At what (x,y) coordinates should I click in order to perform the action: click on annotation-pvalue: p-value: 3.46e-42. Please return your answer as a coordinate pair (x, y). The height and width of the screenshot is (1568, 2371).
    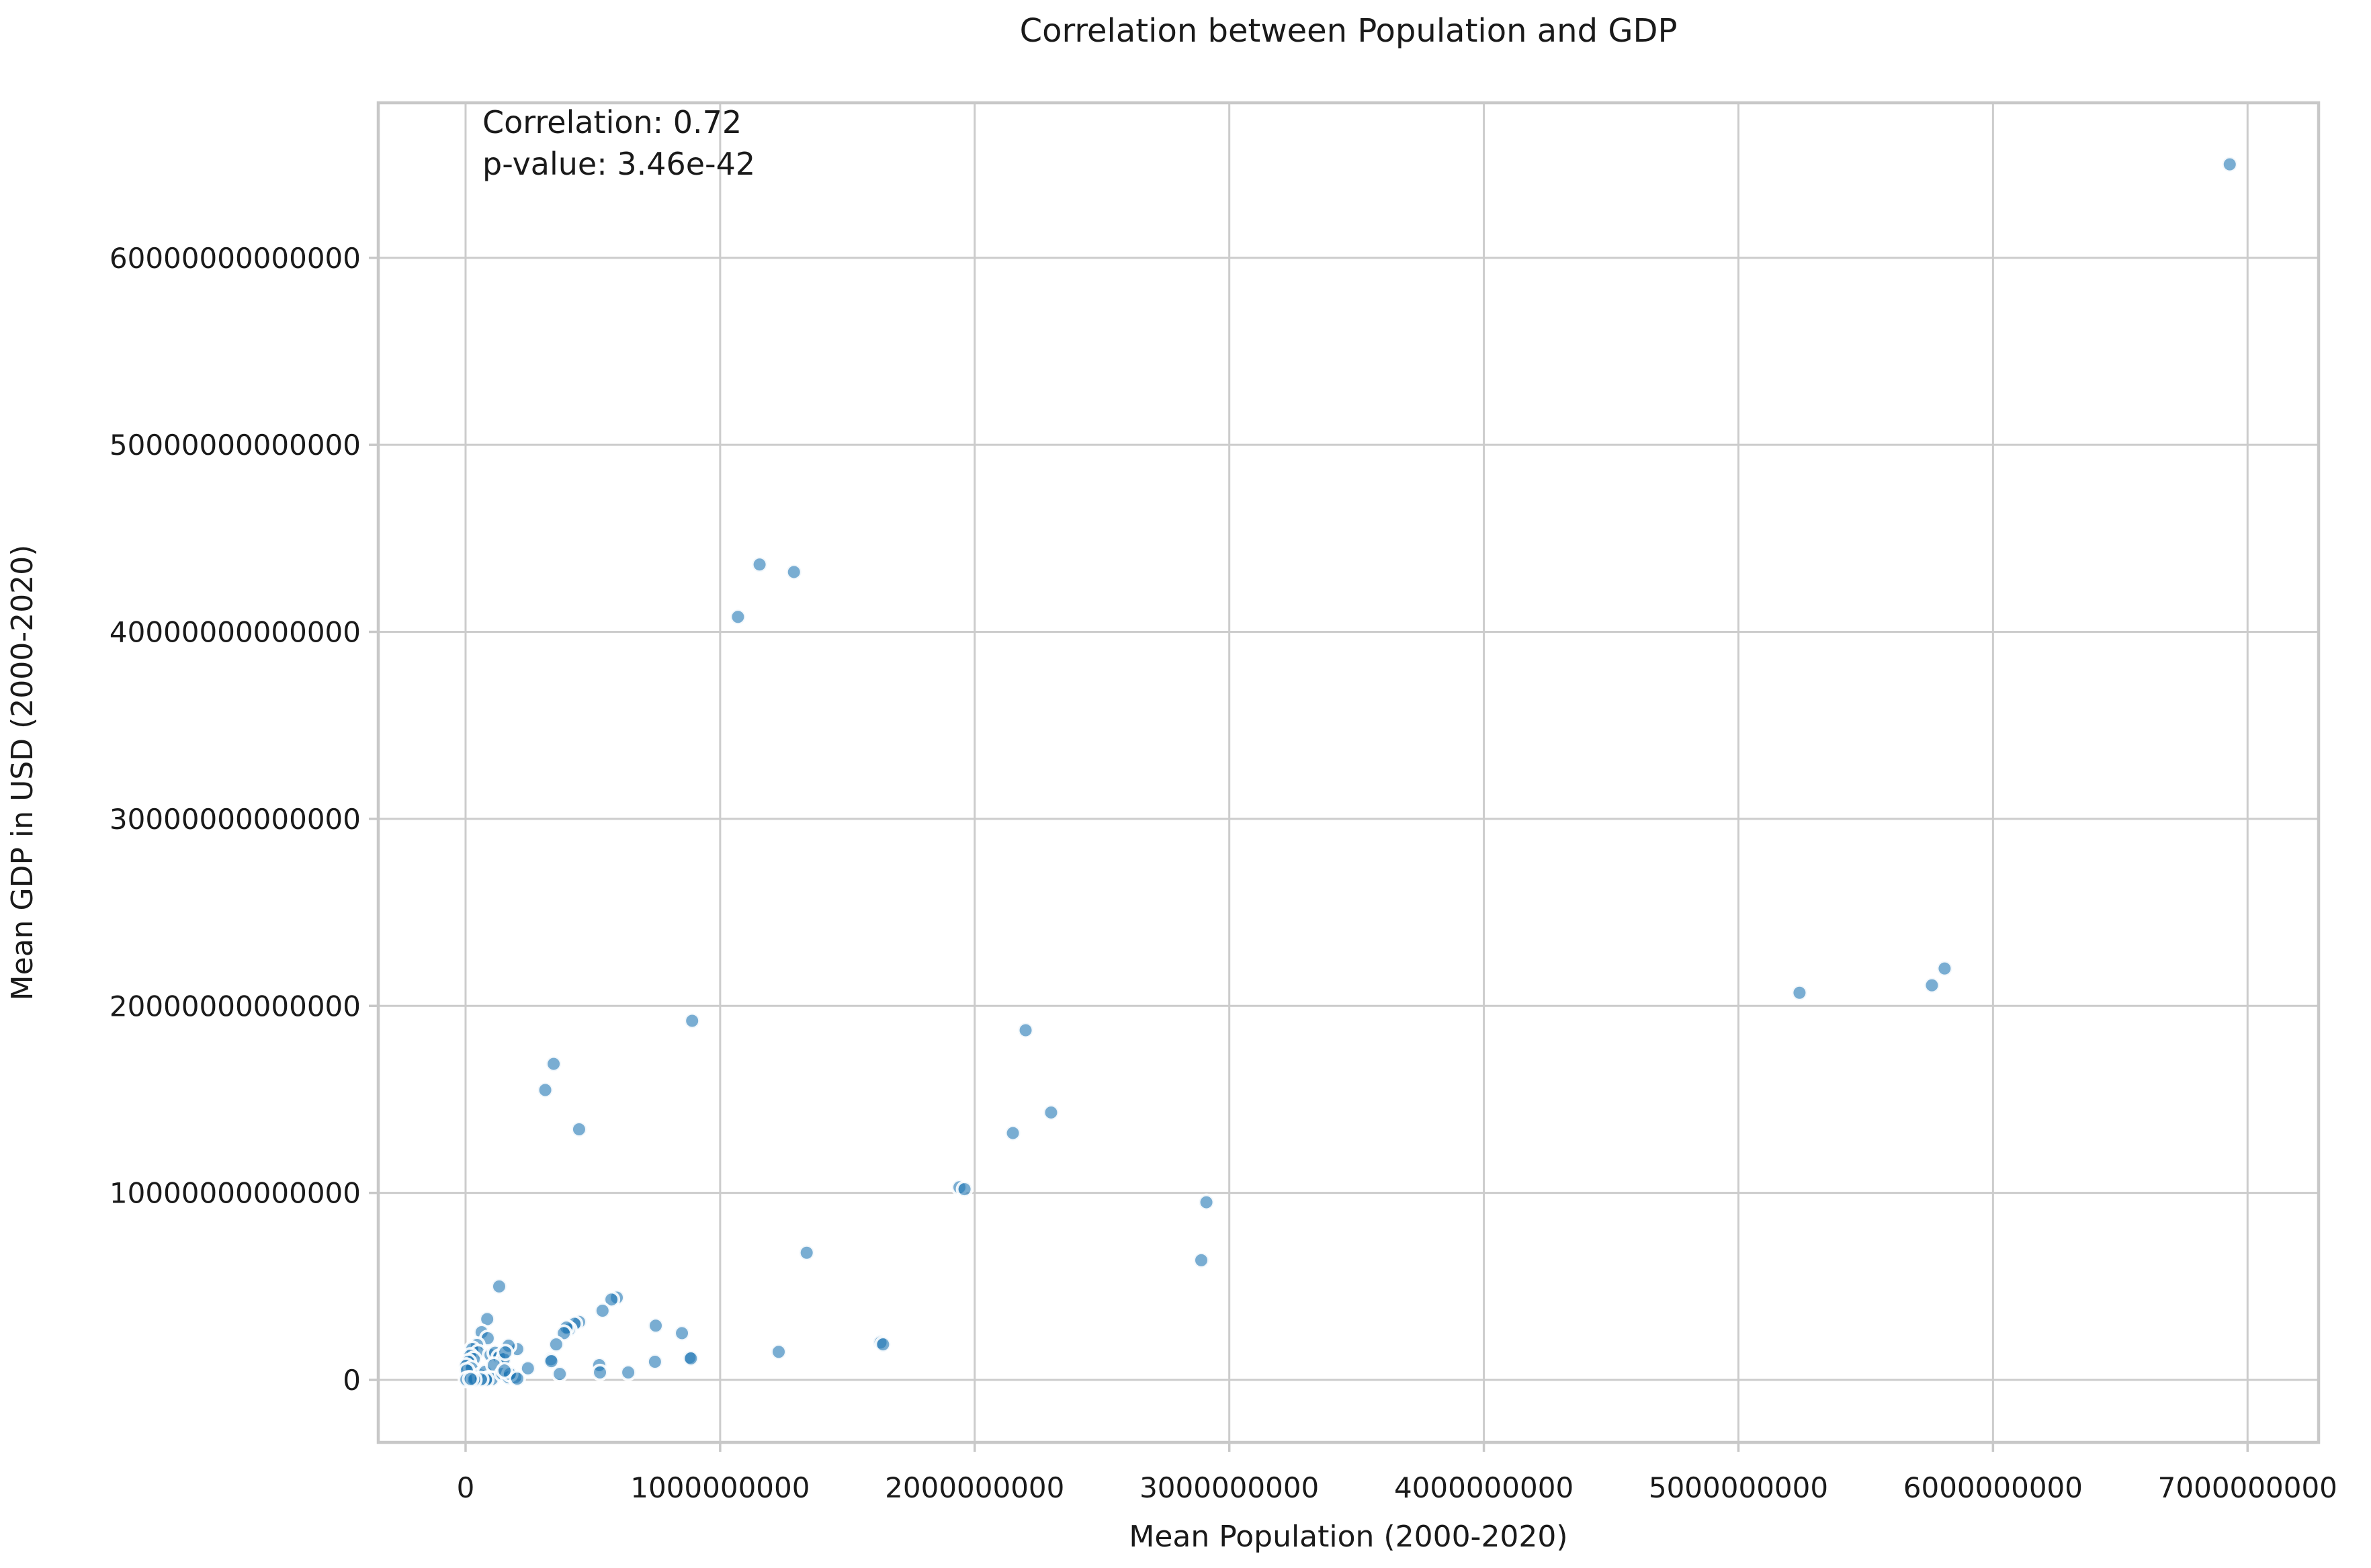
    Looking at the image, I should click on (618, 164).